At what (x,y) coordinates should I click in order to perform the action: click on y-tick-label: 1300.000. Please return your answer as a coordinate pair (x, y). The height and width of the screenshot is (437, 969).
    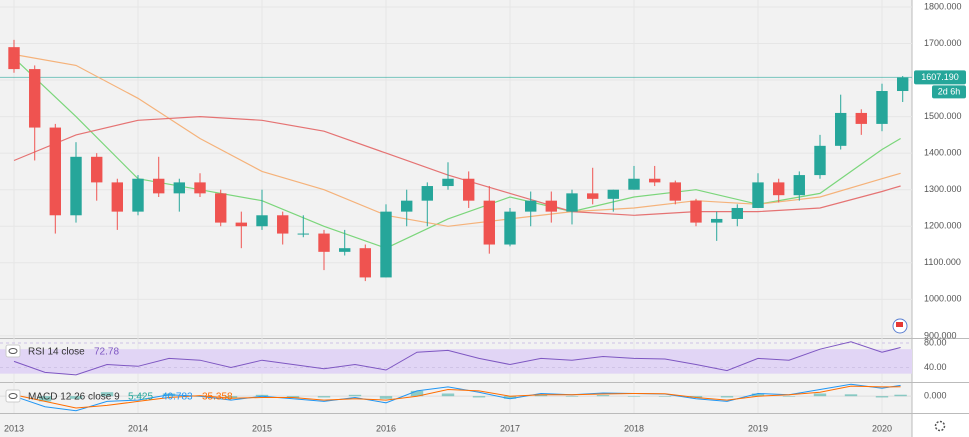
    Looking at the image, I should click on (943, 189).